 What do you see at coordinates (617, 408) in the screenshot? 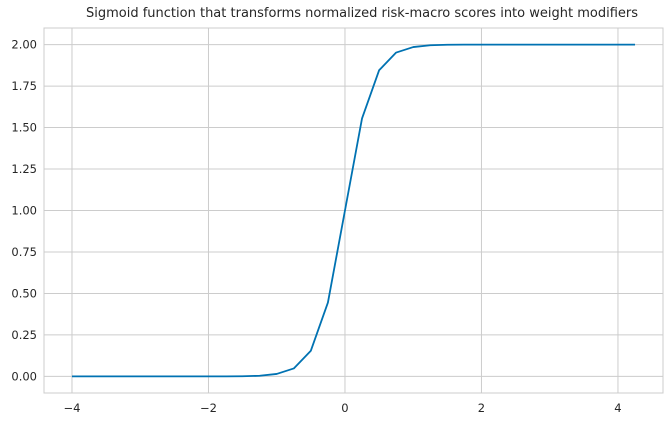
I see `x-tick-label: 4` at bounding box center [617, 408].